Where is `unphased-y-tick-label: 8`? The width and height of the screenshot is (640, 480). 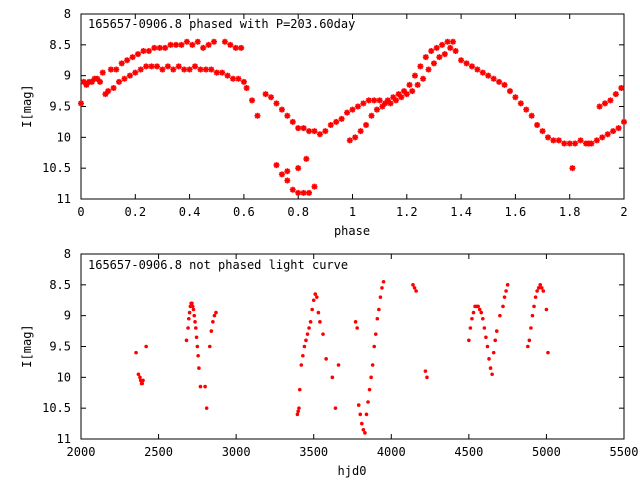
unphased-y-tick-label: 8 is located at coordinates (67, 254).